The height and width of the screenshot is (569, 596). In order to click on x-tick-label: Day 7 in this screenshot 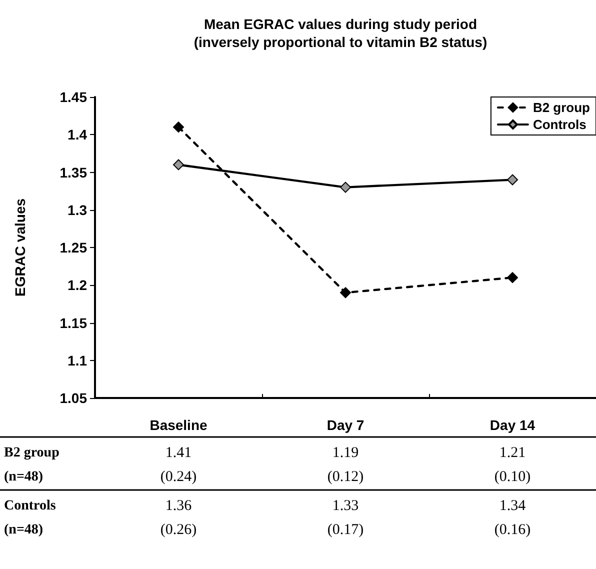, I will do `click(345, 425)`.